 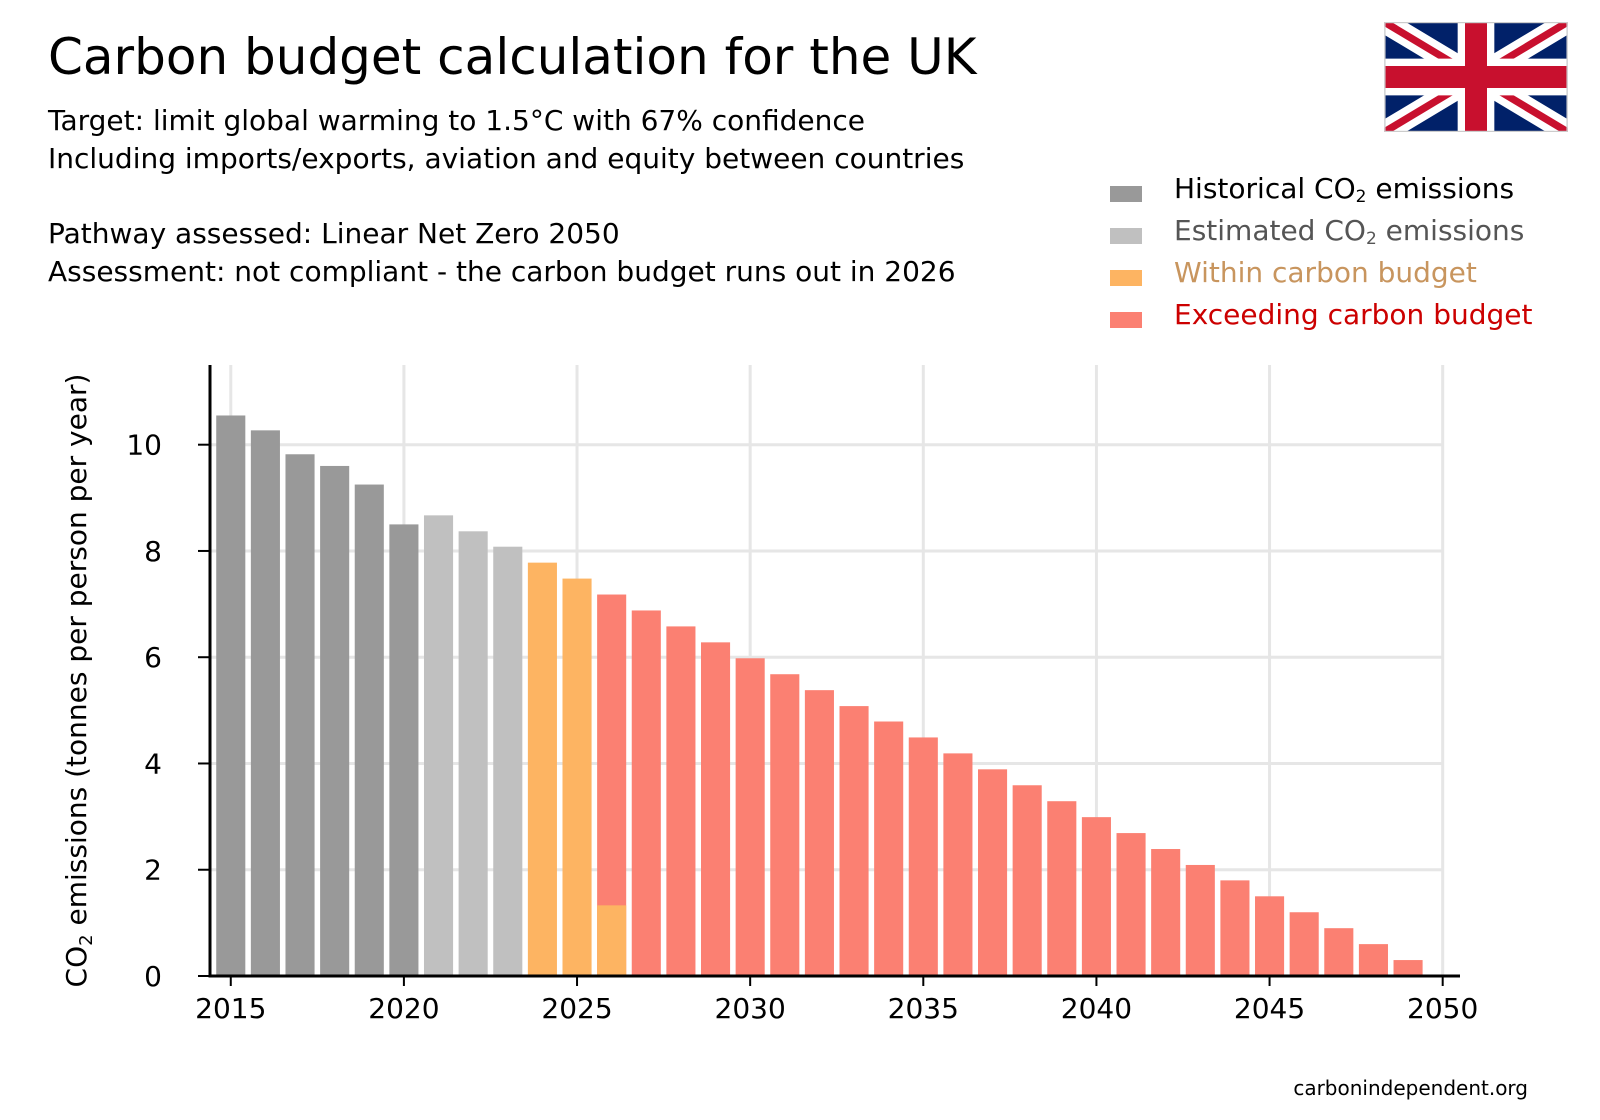 I want to click on y-tick-label: 0, so click(x=153, y=976).